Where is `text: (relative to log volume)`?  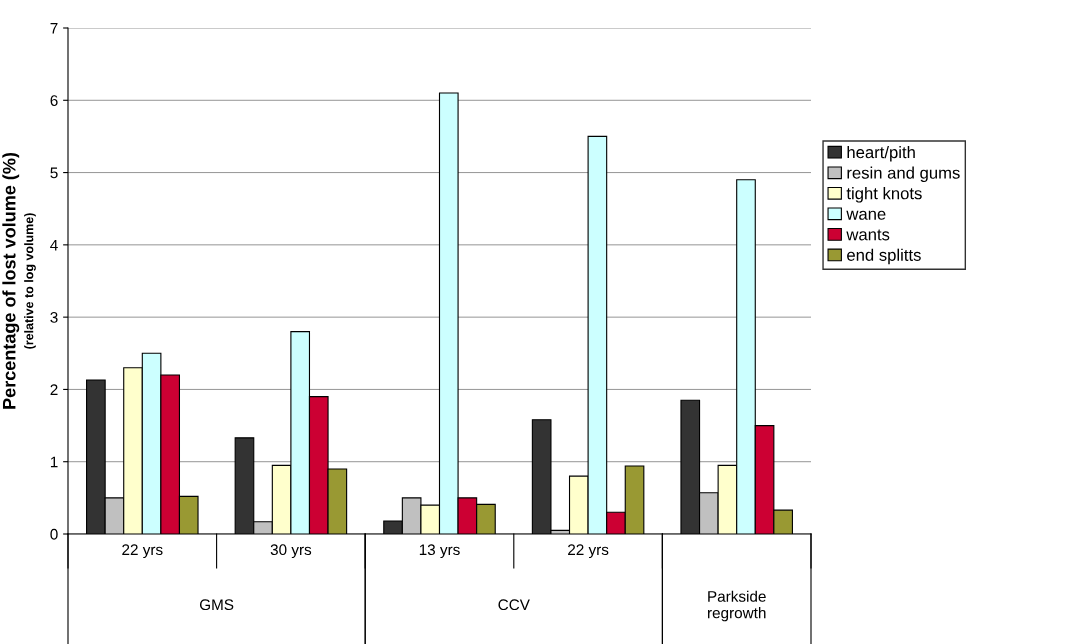
text: (relative to log volume) is located at coordinates (30, 281).